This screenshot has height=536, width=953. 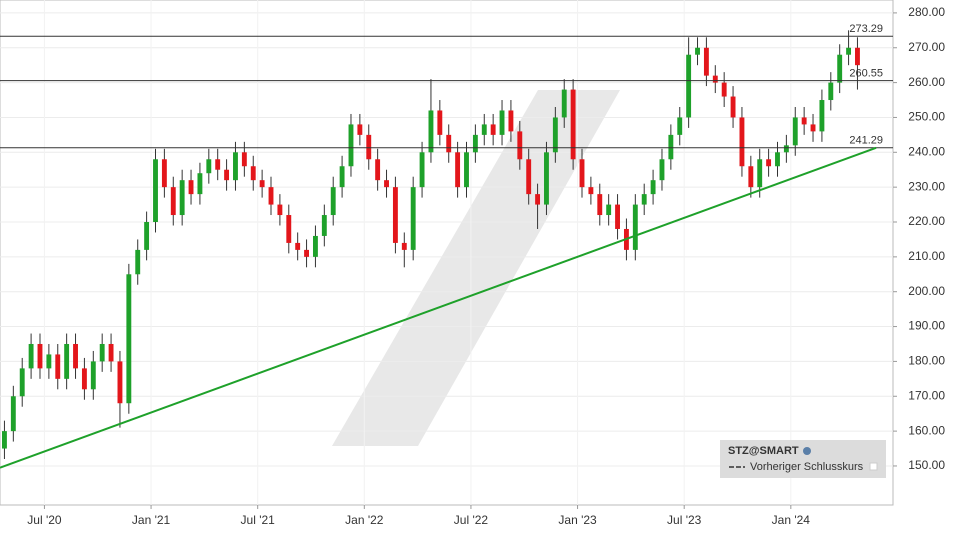 I want to click on legend-box, so click(x=803, y=459).